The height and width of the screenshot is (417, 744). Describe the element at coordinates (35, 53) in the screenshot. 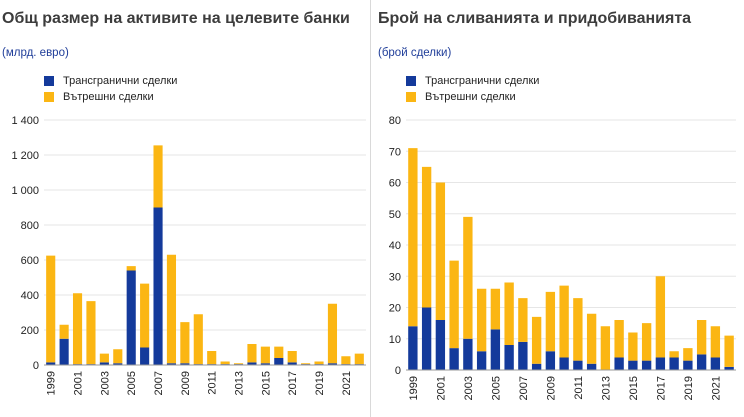

I see `chart-unit-label: (млрд. евро)` at that location.